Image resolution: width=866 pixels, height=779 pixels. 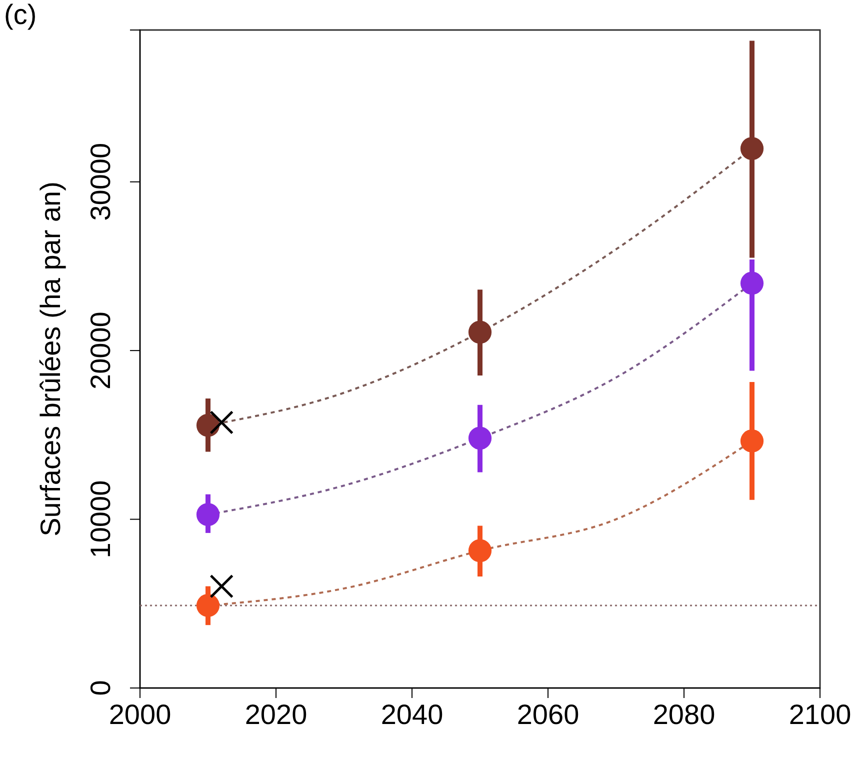 What do you see at coordinates (412, 714) in the screenshot?
I see `x-tick-label: 2040` at bounding box center [412, 714].